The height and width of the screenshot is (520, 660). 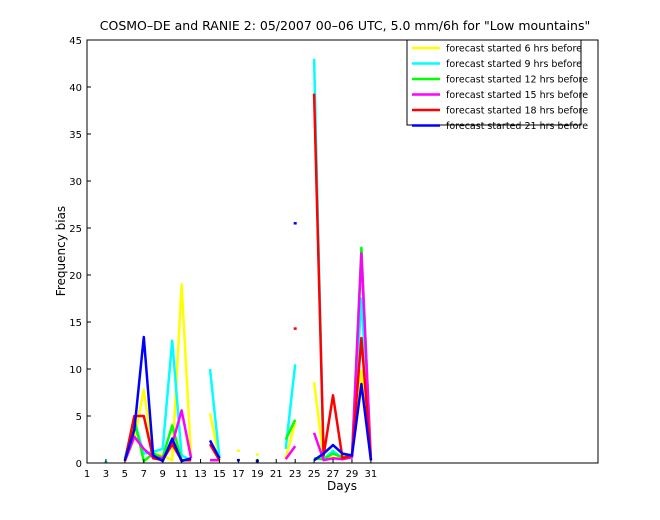 I want to click on x-tick-label: 21, so click(x=276, y=474).